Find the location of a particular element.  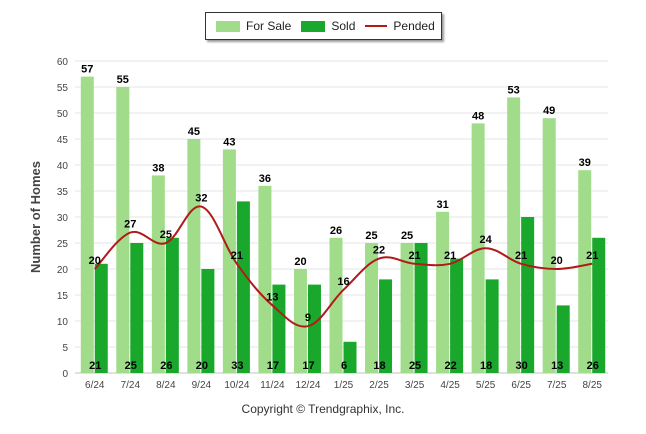

x-tick-label: 2/25 is located at coordinates (379, 385).